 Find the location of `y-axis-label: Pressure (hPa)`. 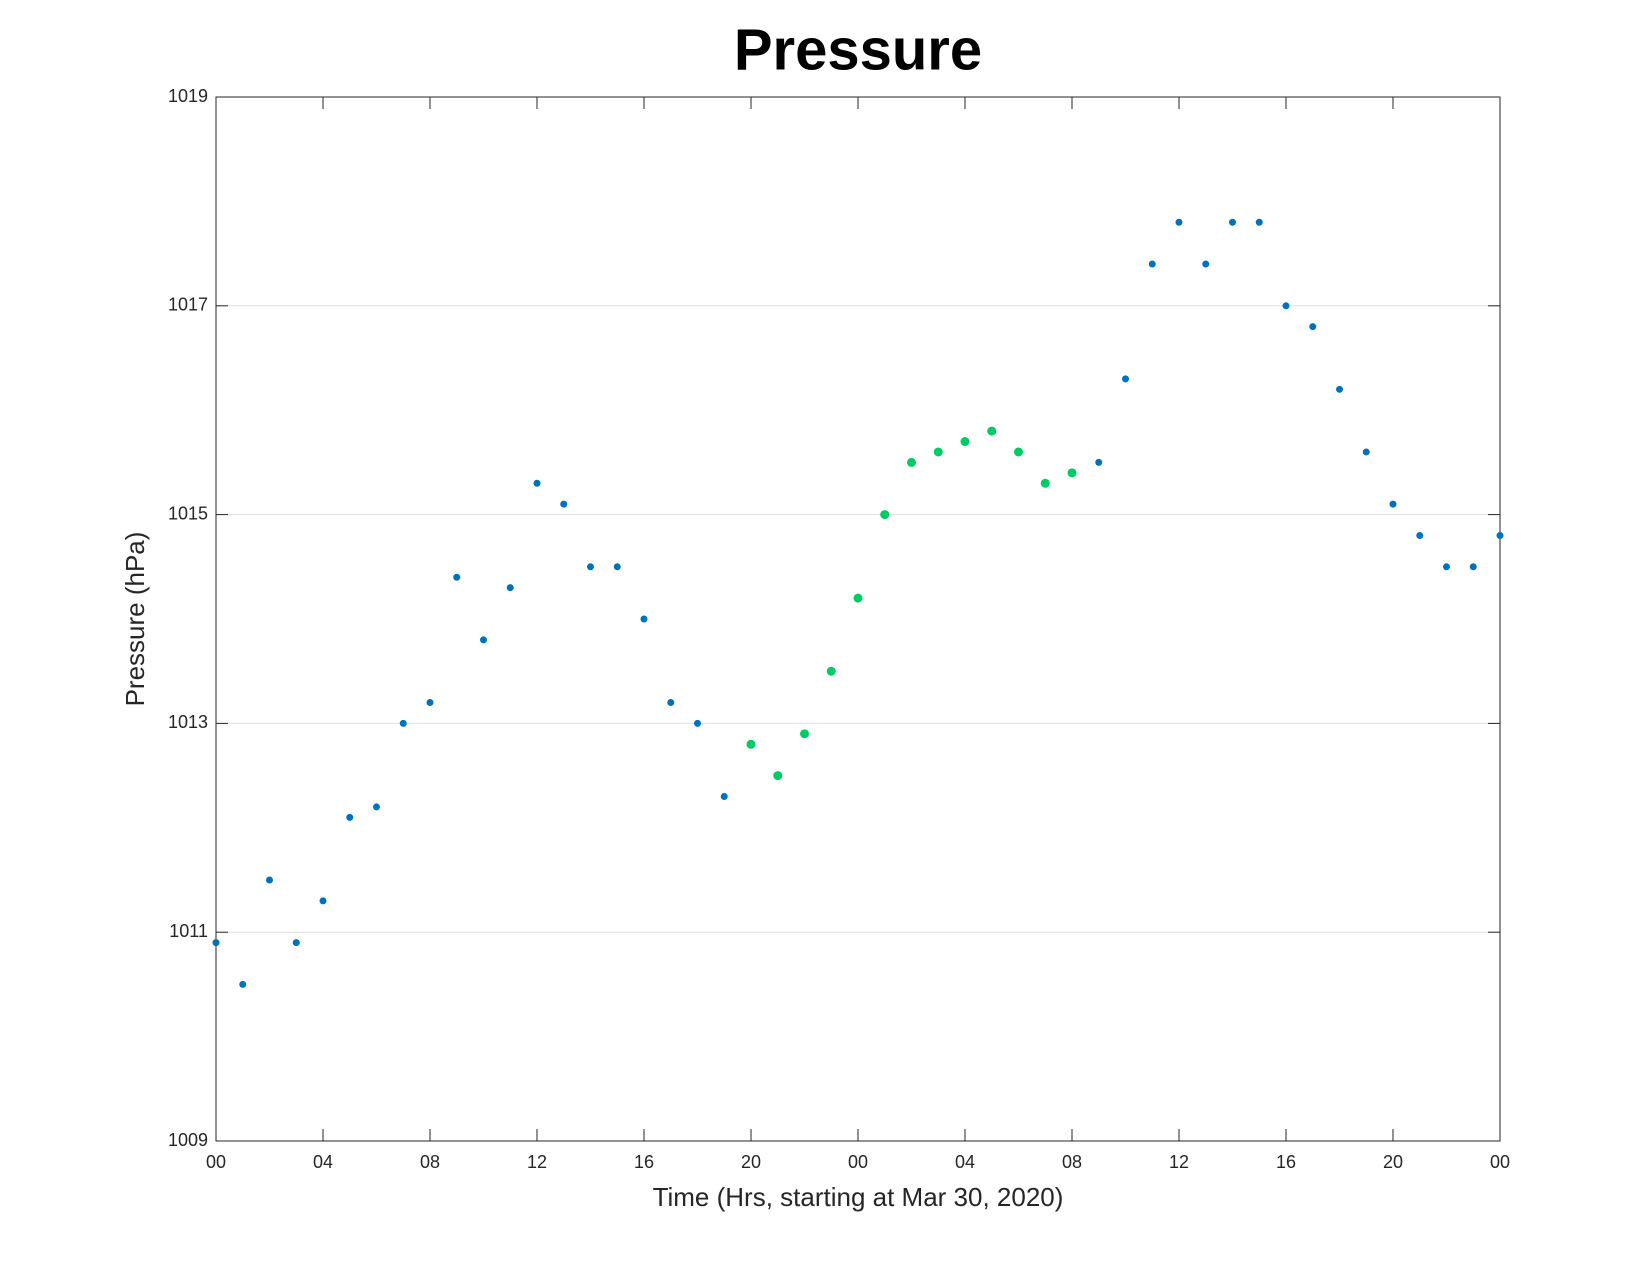

y-axis-label: Pressure (hPa) is located at coordinates (135, 619).